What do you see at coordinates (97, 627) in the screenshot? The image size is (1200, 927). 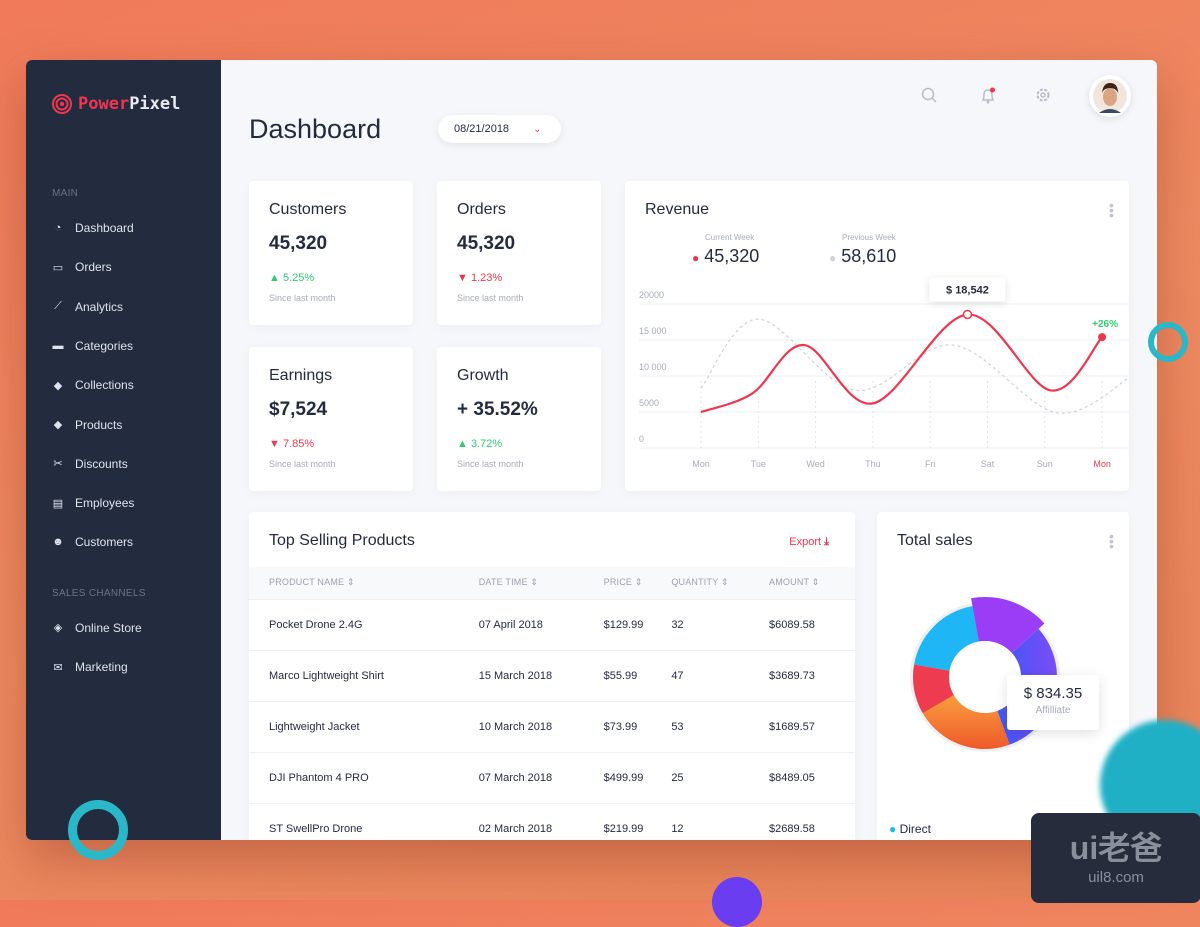 I see `sidebar-item-online-store: ◈ Online Store` at bounding box center [97, 627].